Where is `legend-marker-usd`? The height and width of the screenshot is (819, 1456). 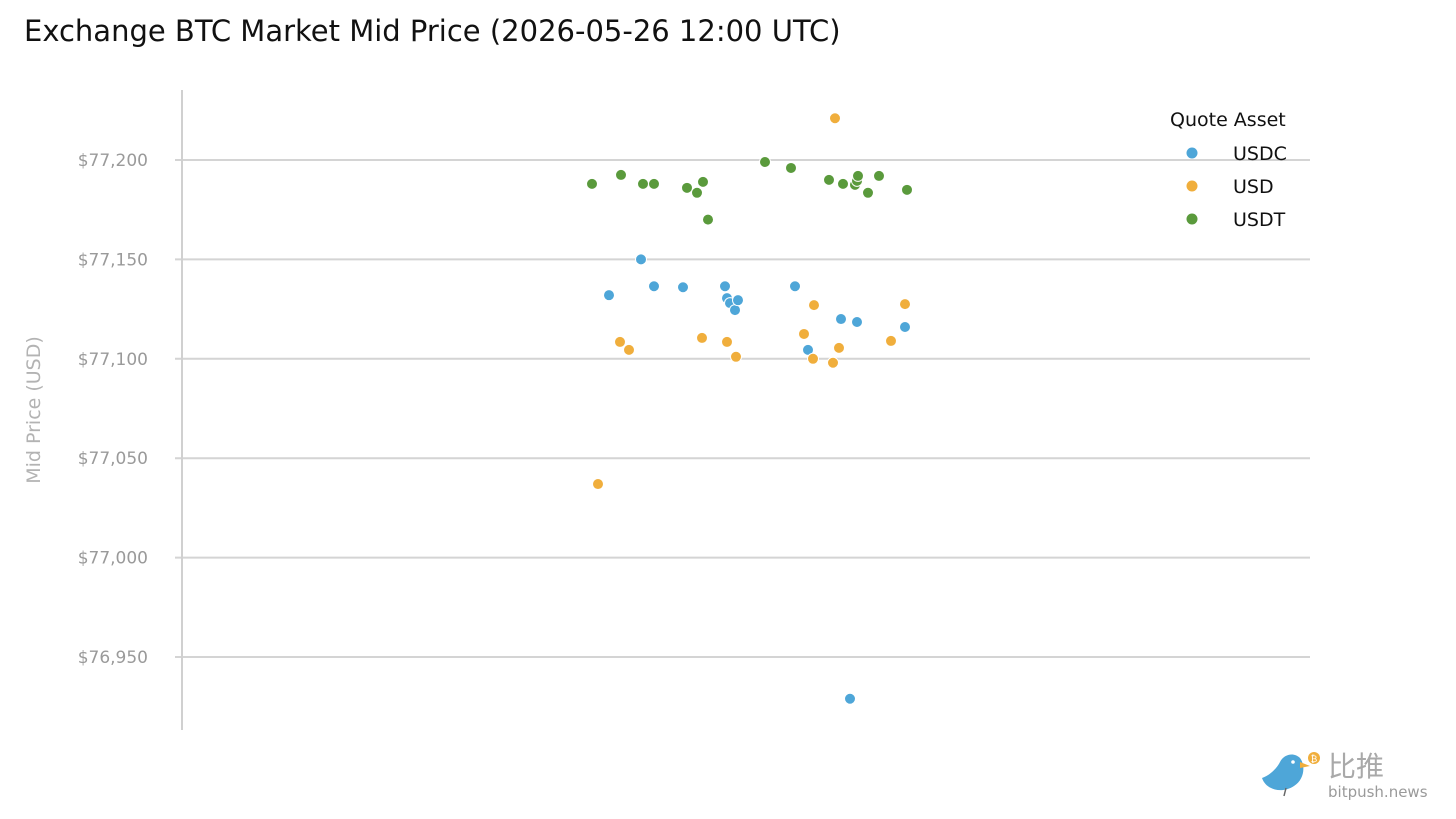
legend-marker-usd is located at coordinates (1192, 186).